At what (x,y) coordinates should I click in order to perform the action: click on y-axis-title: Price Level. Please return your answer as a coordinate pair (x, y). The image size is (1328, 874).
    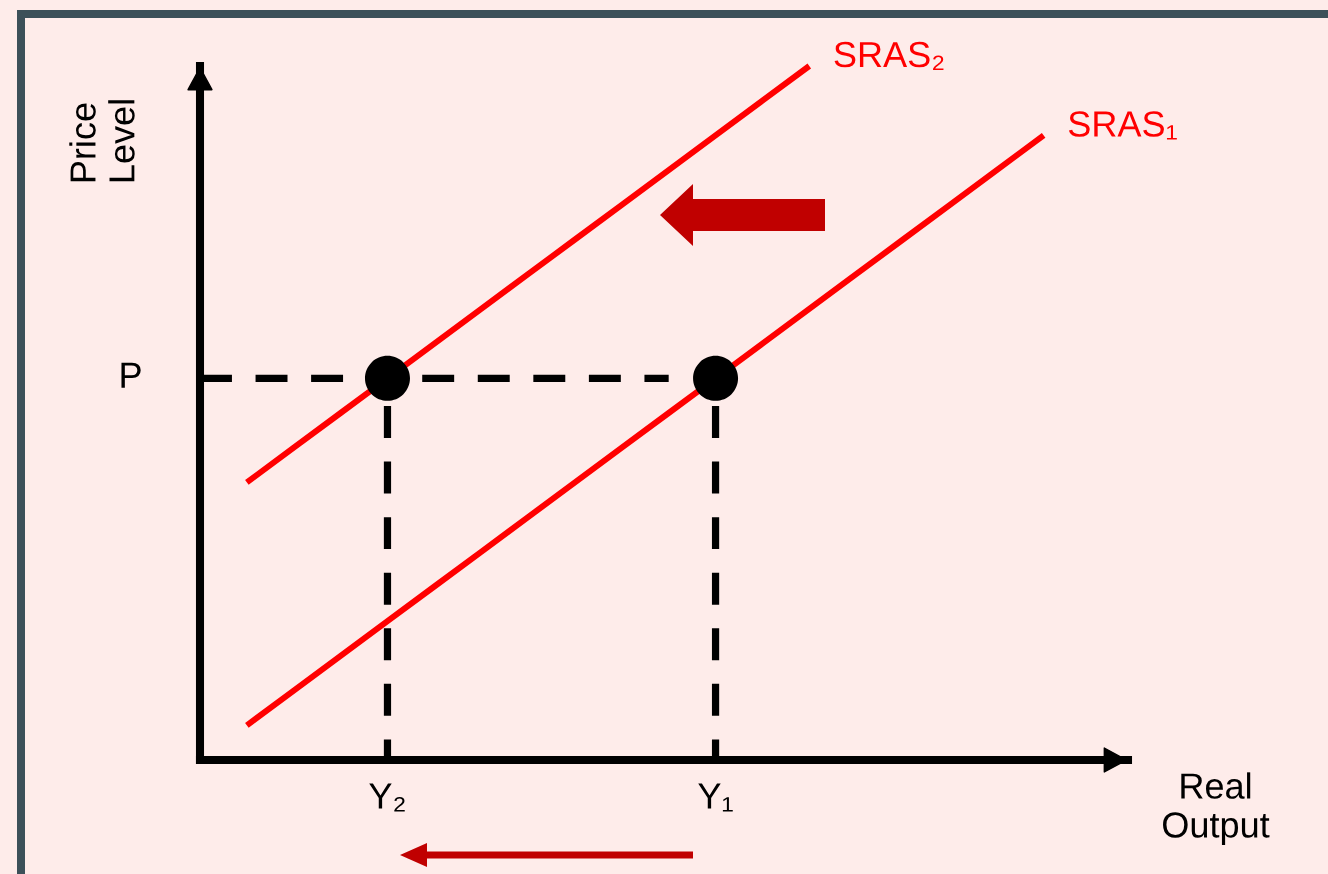
    Looking at the image, I should click on (102, 141).